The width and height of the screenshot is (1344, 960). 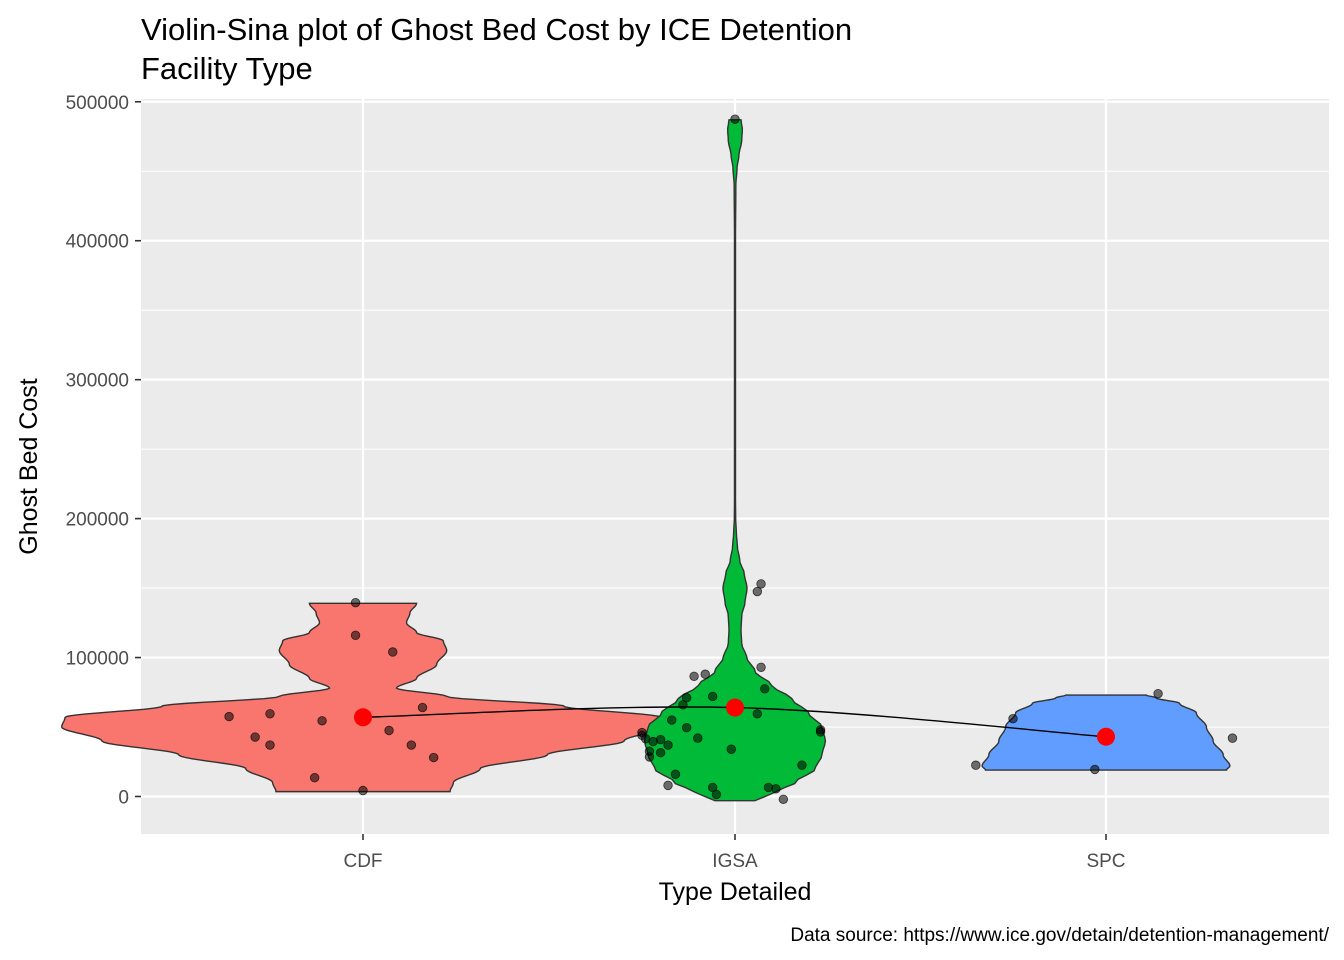 What do you see at coordinates (1105, 861) in the screenshot?
I see `x-tick-label: SPC` at bounding box center [1105, 861].